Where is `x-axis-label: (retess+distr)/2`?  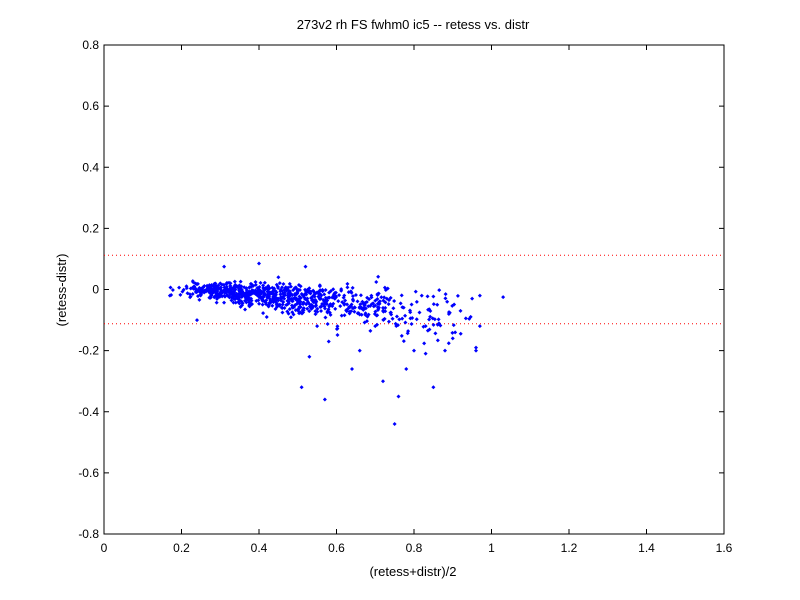
x-axis-label: (retess+distr)/2 is located at coordinates (412, 571).